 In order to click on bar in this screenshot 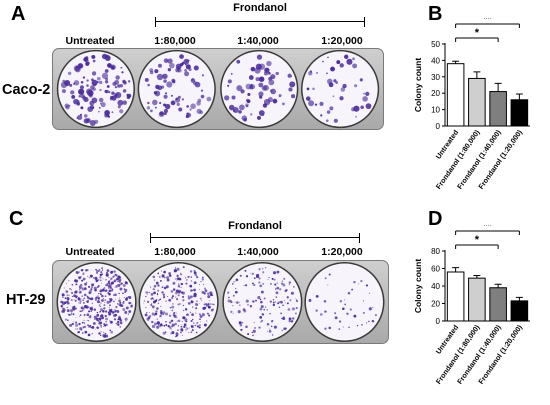, I will do `click(498, 304)`.